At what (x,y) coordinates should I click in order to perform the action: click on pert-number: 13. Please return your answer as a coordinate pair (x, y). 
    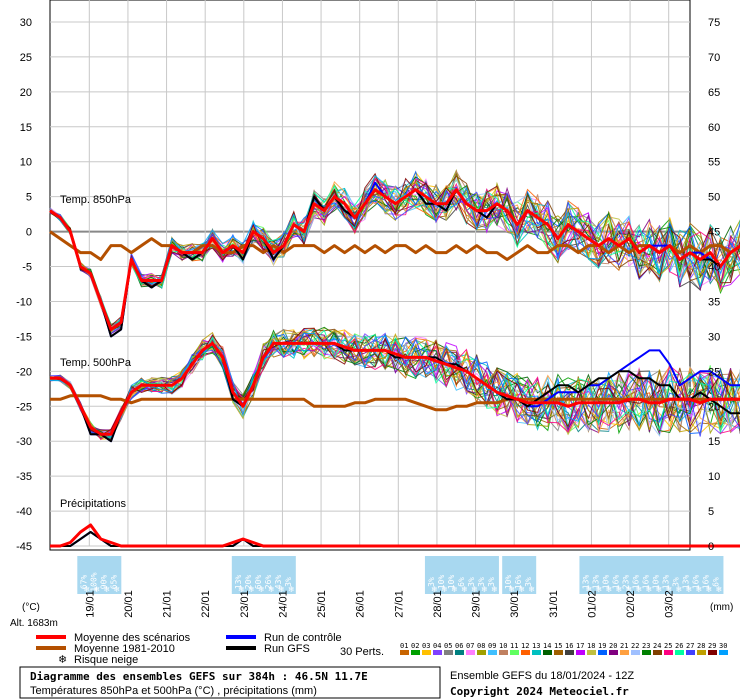
    Looking at the image, I should click on (536, 646).